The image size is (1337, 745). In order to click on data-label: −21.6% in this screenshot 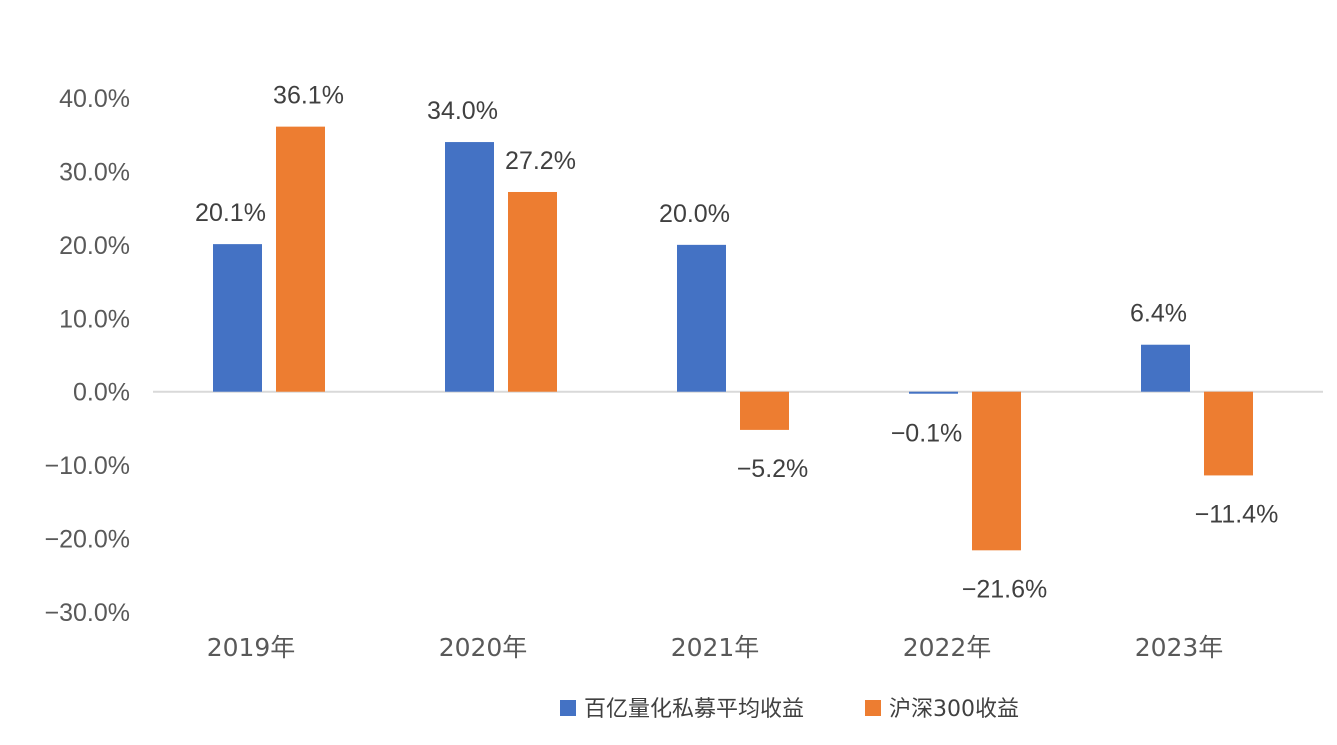, I will do `click(1005, 589)`.